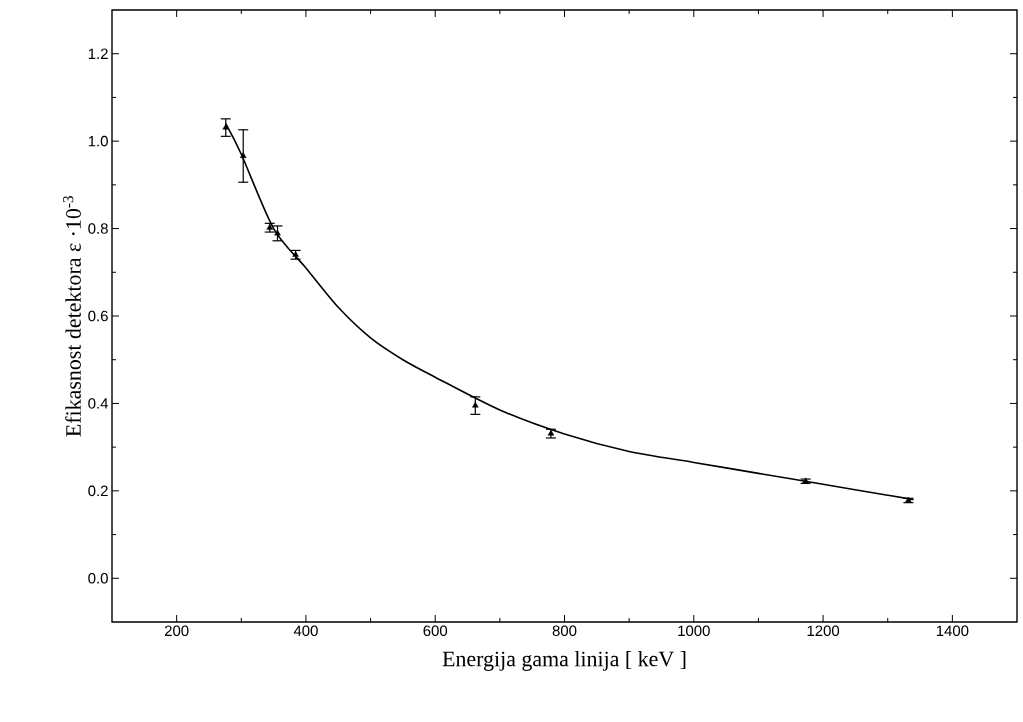  What do you see at coordinates (98, 141) in the screenshot?
I see `y-tick-label: 1.0` at bounding box center [98, 141].